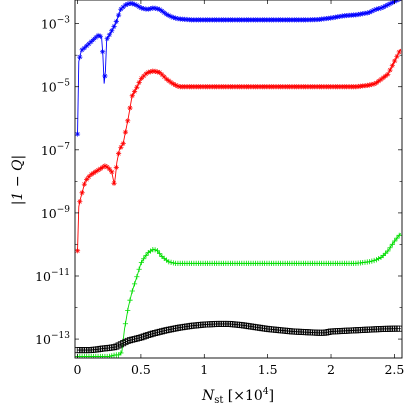  What do you see at coordinates (268, 369) in the screenshot?
I see `x-tick-label: 1.5` at bounding box center [268, 369].